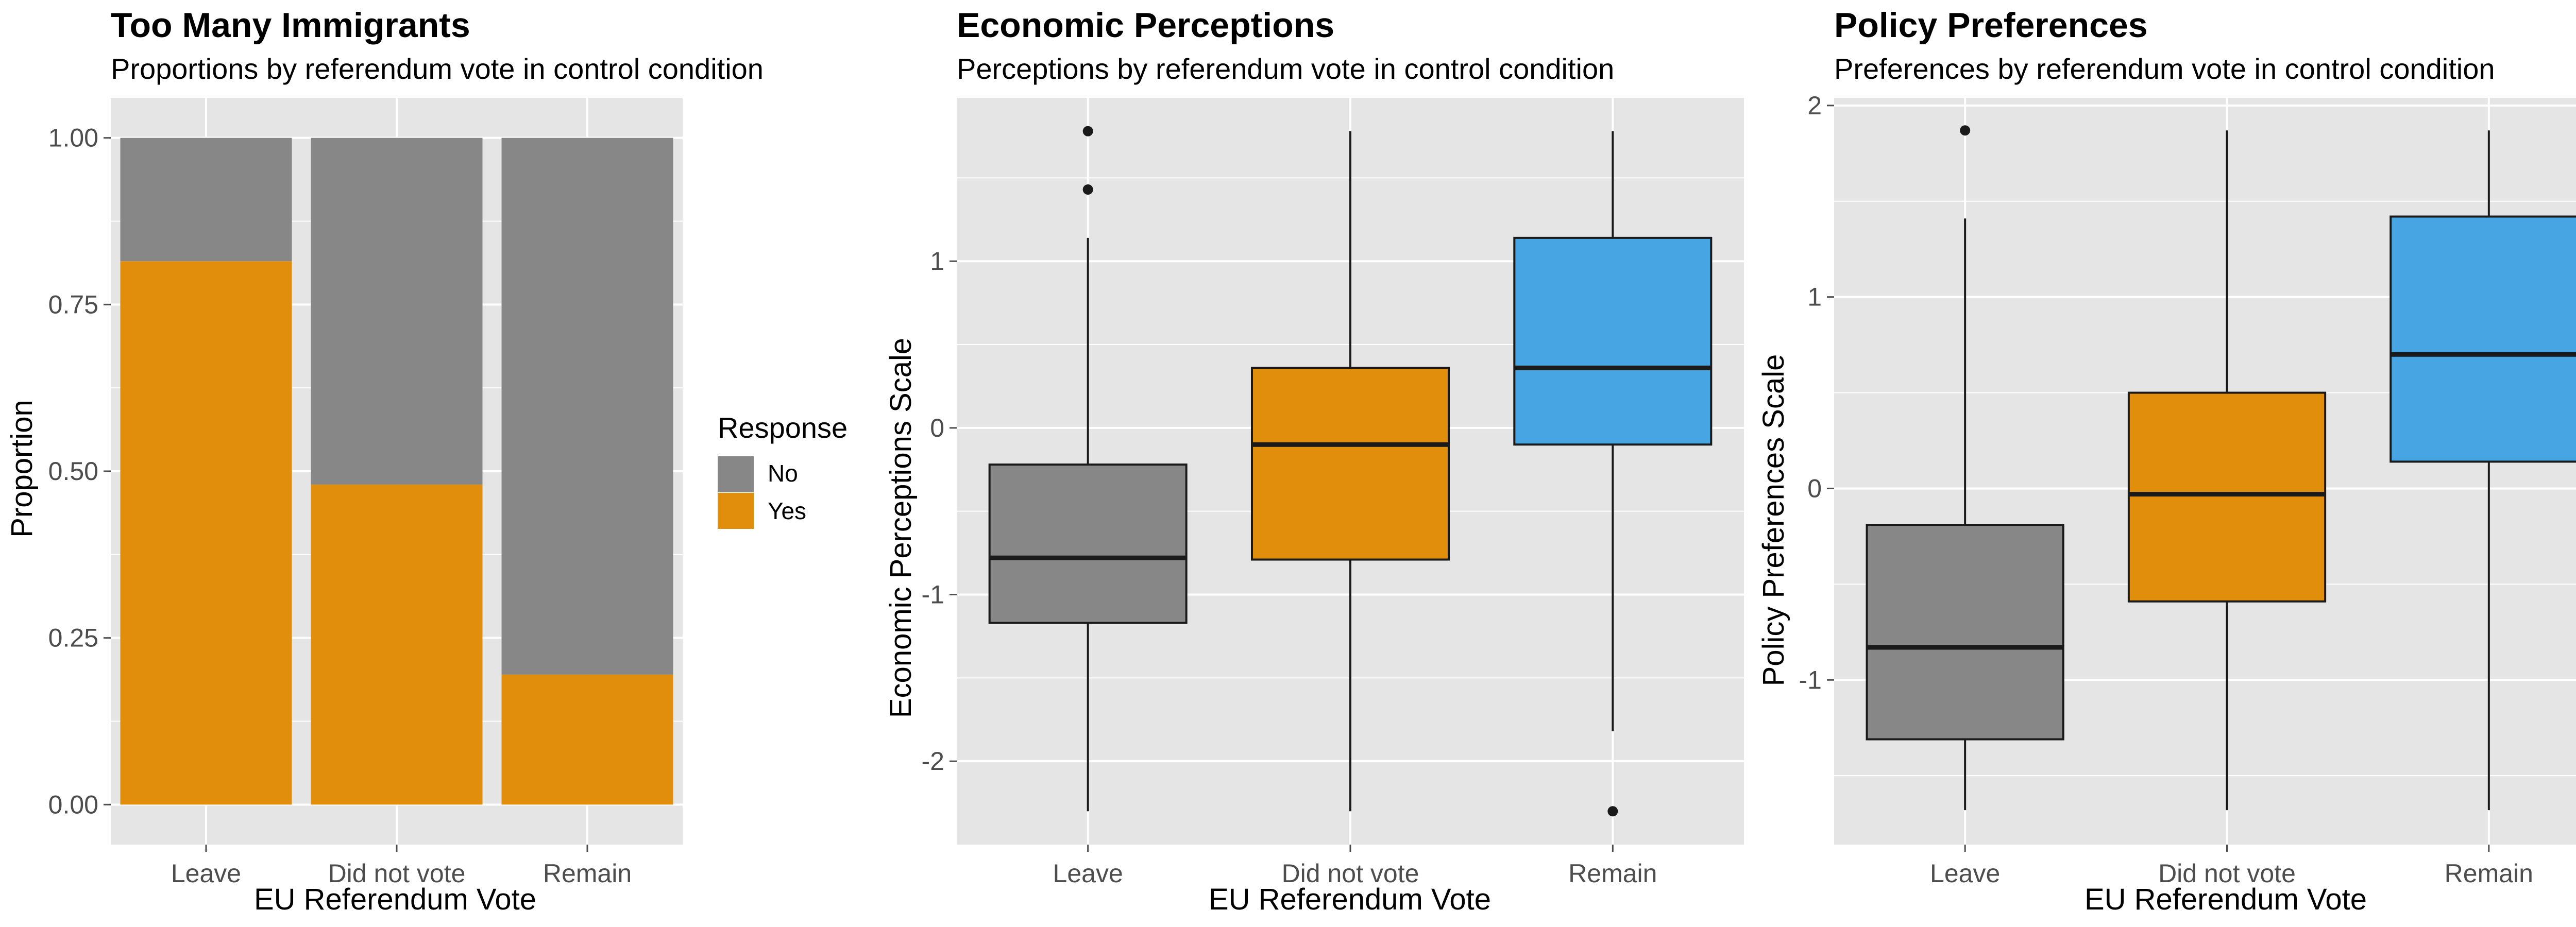  What do you see at coordinates (1991, 25) in the screenshot?
I see `chart-title: Policy Preferences` at bounding box center [1991, 25].